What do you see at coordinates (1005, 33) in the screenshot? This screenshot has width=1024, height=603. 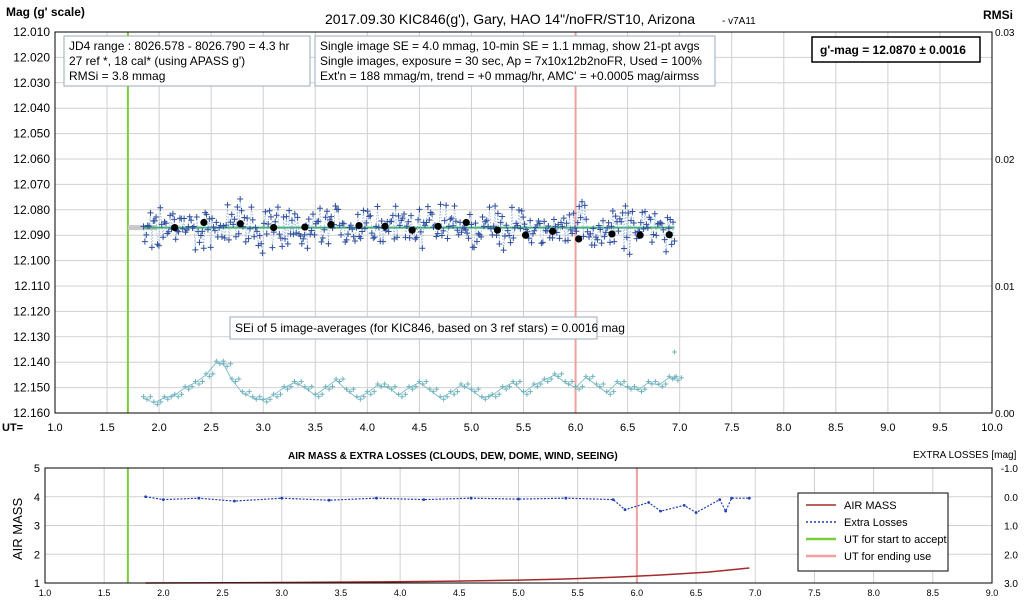 I see `top-y2-tick-label: 0.03` at bounding box center [1005, 33].